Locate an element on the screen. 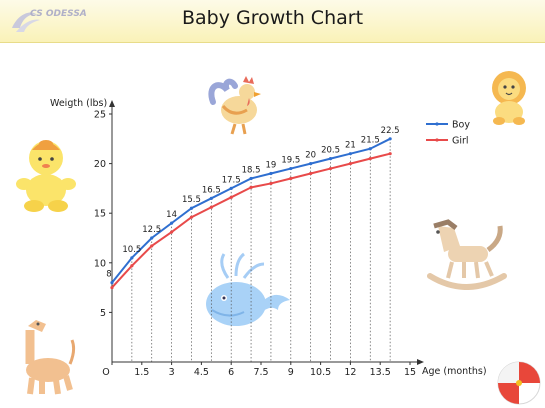  x-tick-label: 1.5 is located at coordinates (141, 372).